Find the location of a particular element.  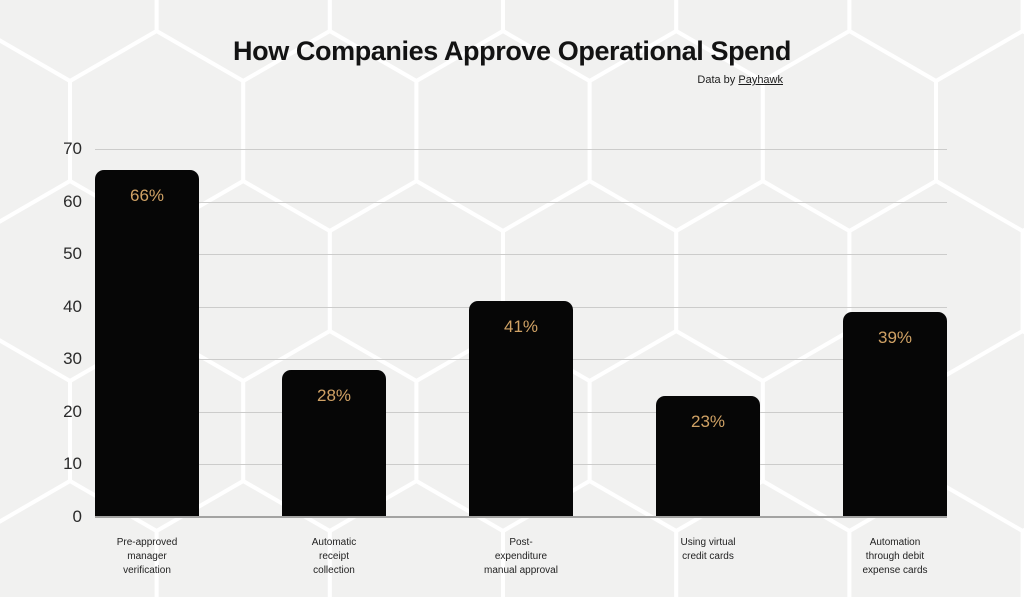

y-axis-tick-label-10: 10 is located at coordinates (72, 464).